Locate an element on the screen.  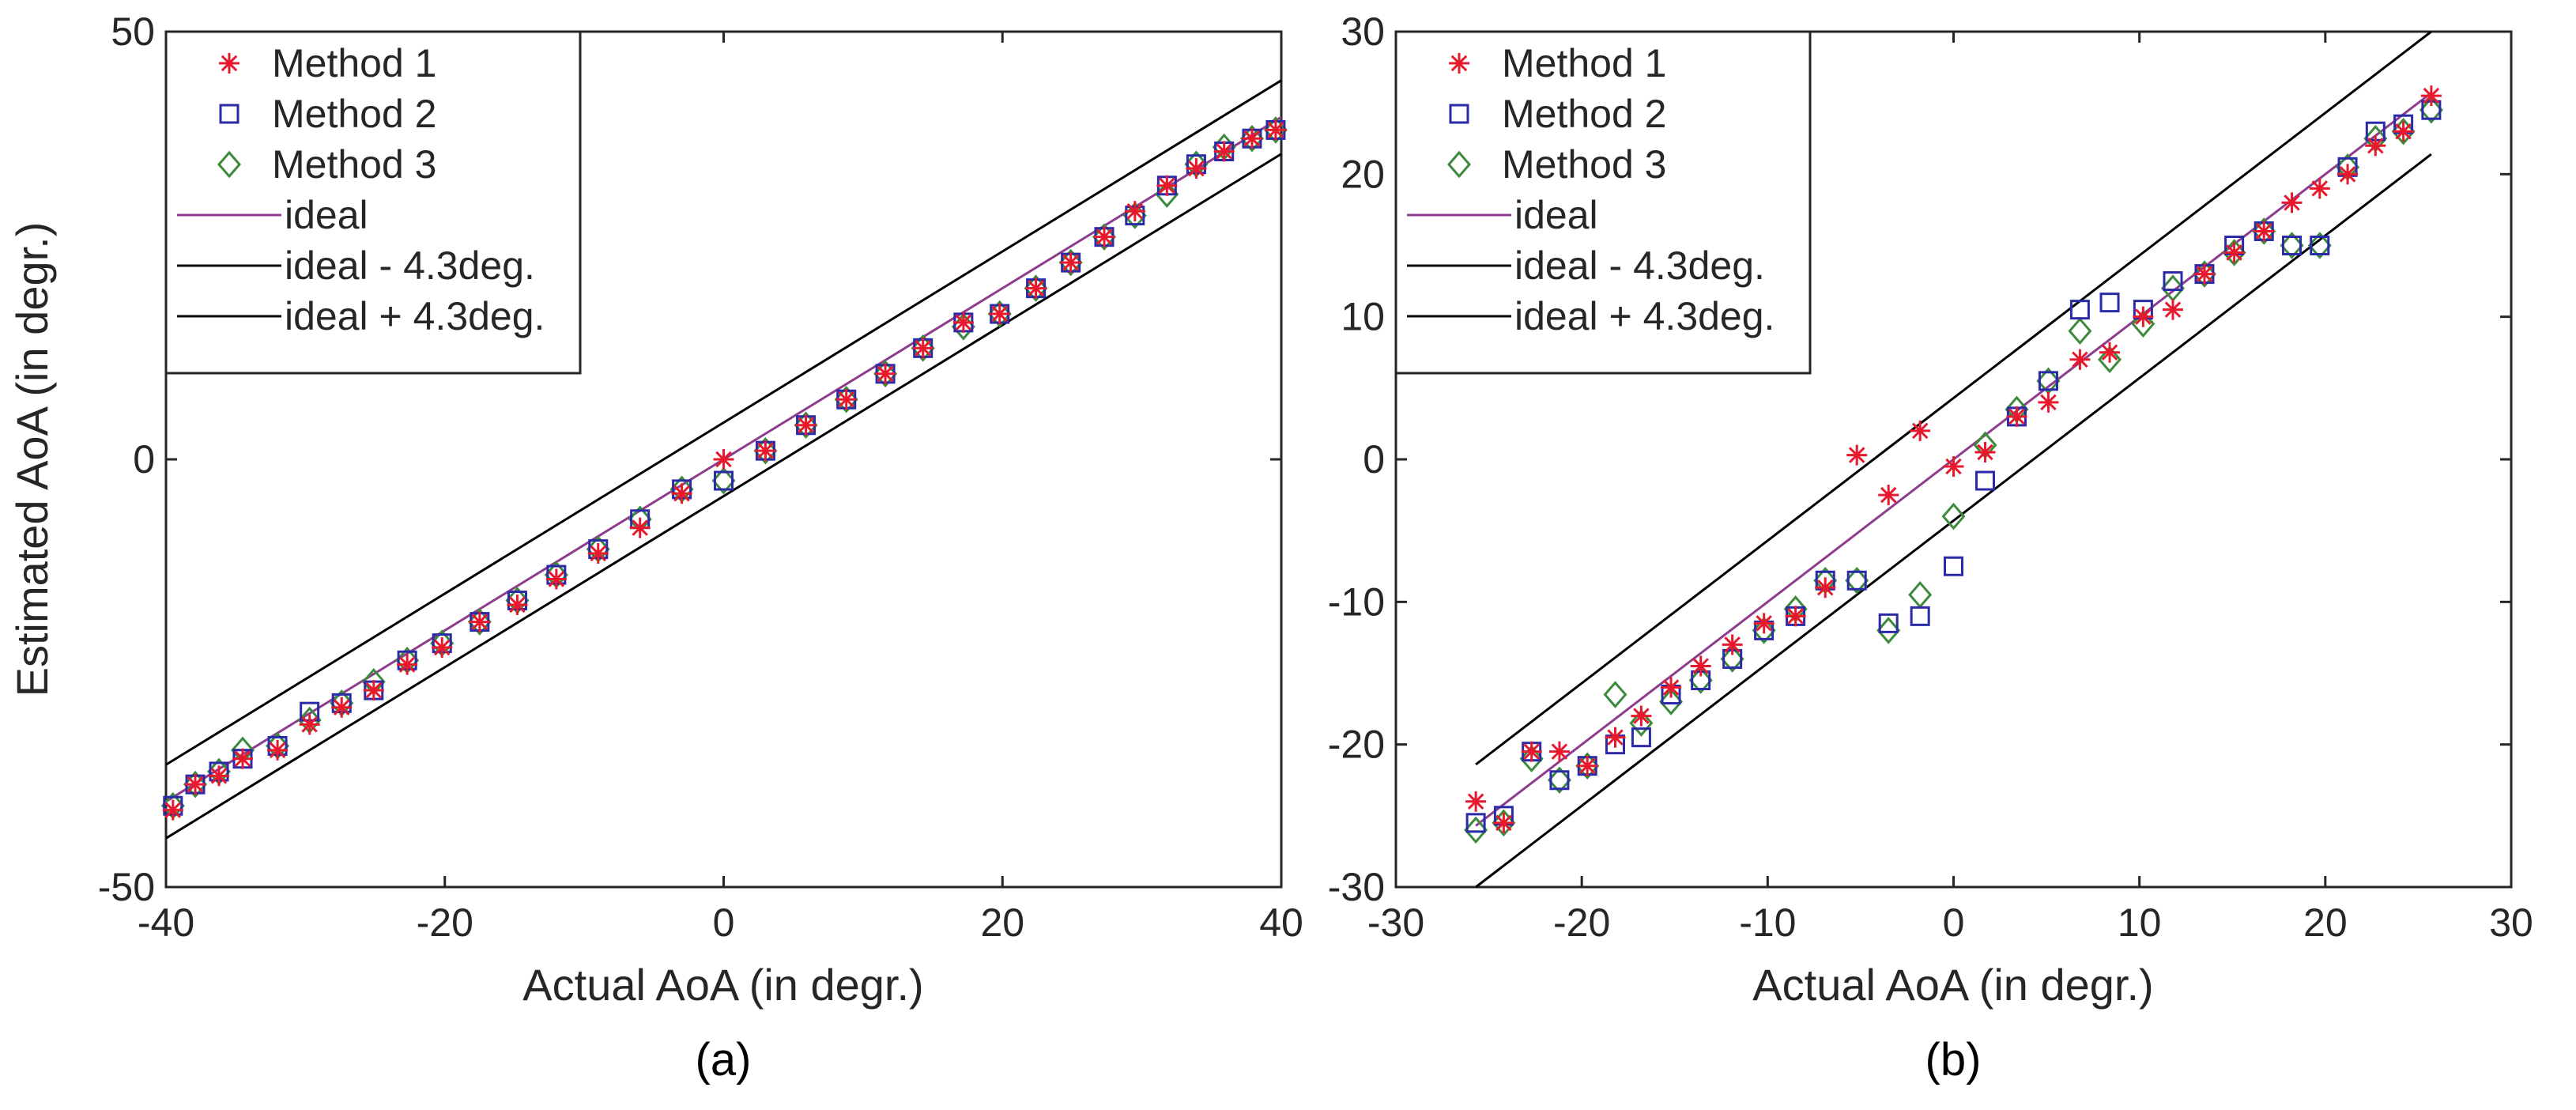
y-tick-label: 50 is located at coordinates (133, 31).